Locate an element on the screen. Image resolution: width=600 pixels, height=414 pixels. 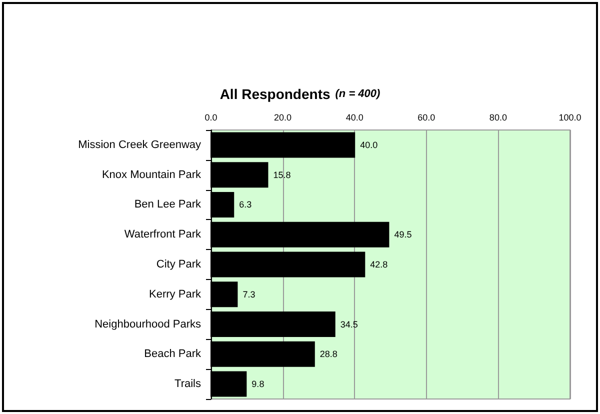
chart-title: All Respondents is located at coordinates (275, 94).